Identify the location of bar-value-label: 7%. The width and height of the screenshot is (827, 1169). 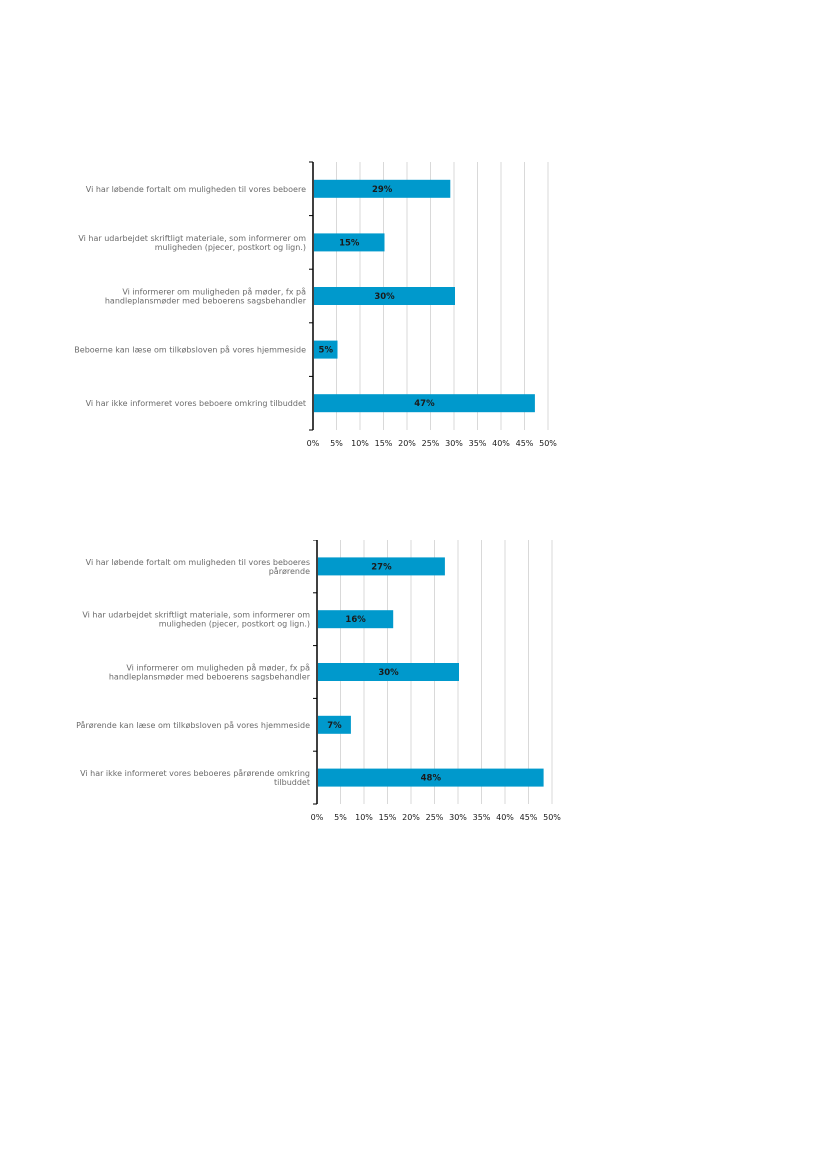
(334, 726).